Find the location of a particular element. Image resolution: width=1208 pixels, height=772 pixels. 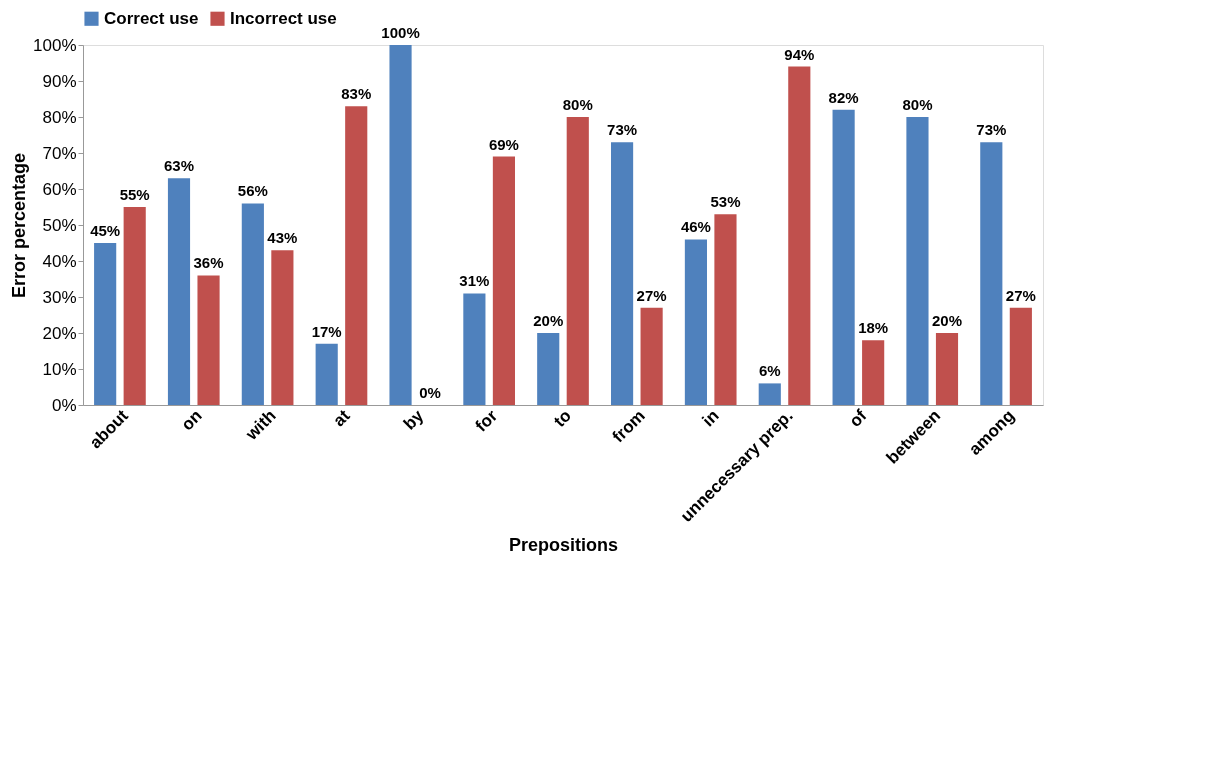

data-label: 94% is located at coordinates (799, 54).